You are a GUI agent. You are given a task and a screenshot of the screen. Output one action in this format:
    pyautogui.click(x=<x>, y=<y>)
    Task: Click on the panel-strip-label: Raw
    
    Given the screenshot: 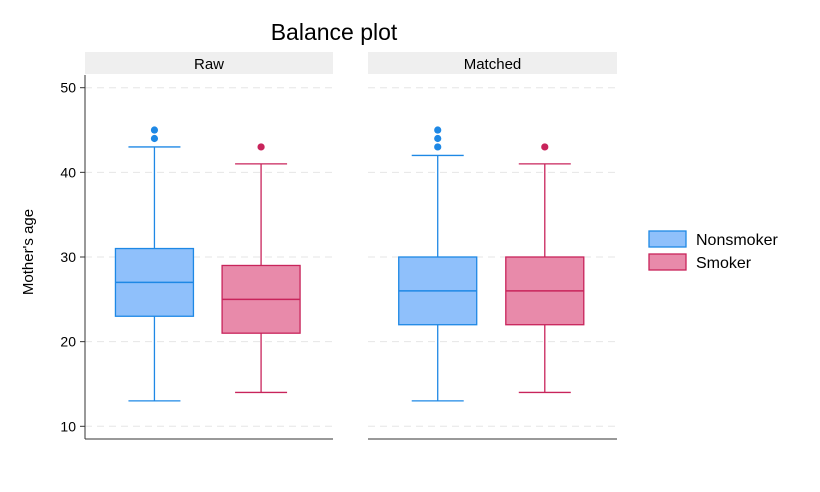 What is the action you would take?
    pyautogui.click(x=209, y=64)
    